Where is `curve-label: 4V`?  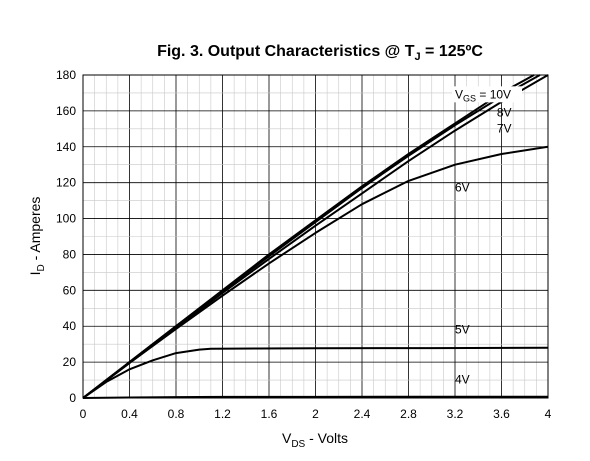 curve-label: 4V is located at coordinates (462, 380).